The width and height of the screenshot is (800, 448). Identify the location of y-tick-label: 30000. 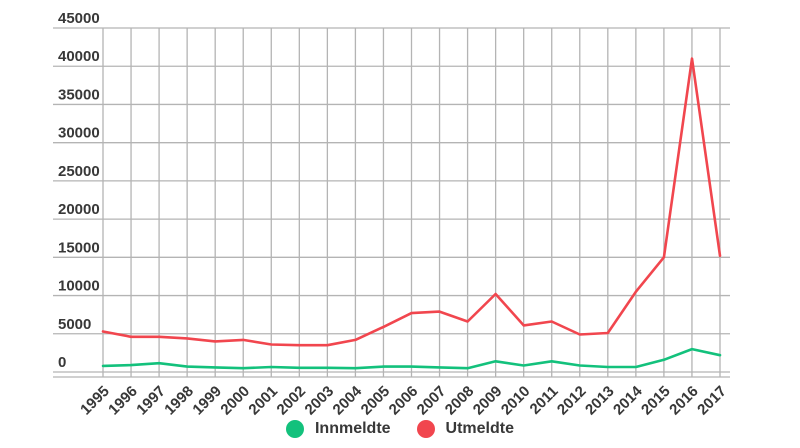
(79, 133).